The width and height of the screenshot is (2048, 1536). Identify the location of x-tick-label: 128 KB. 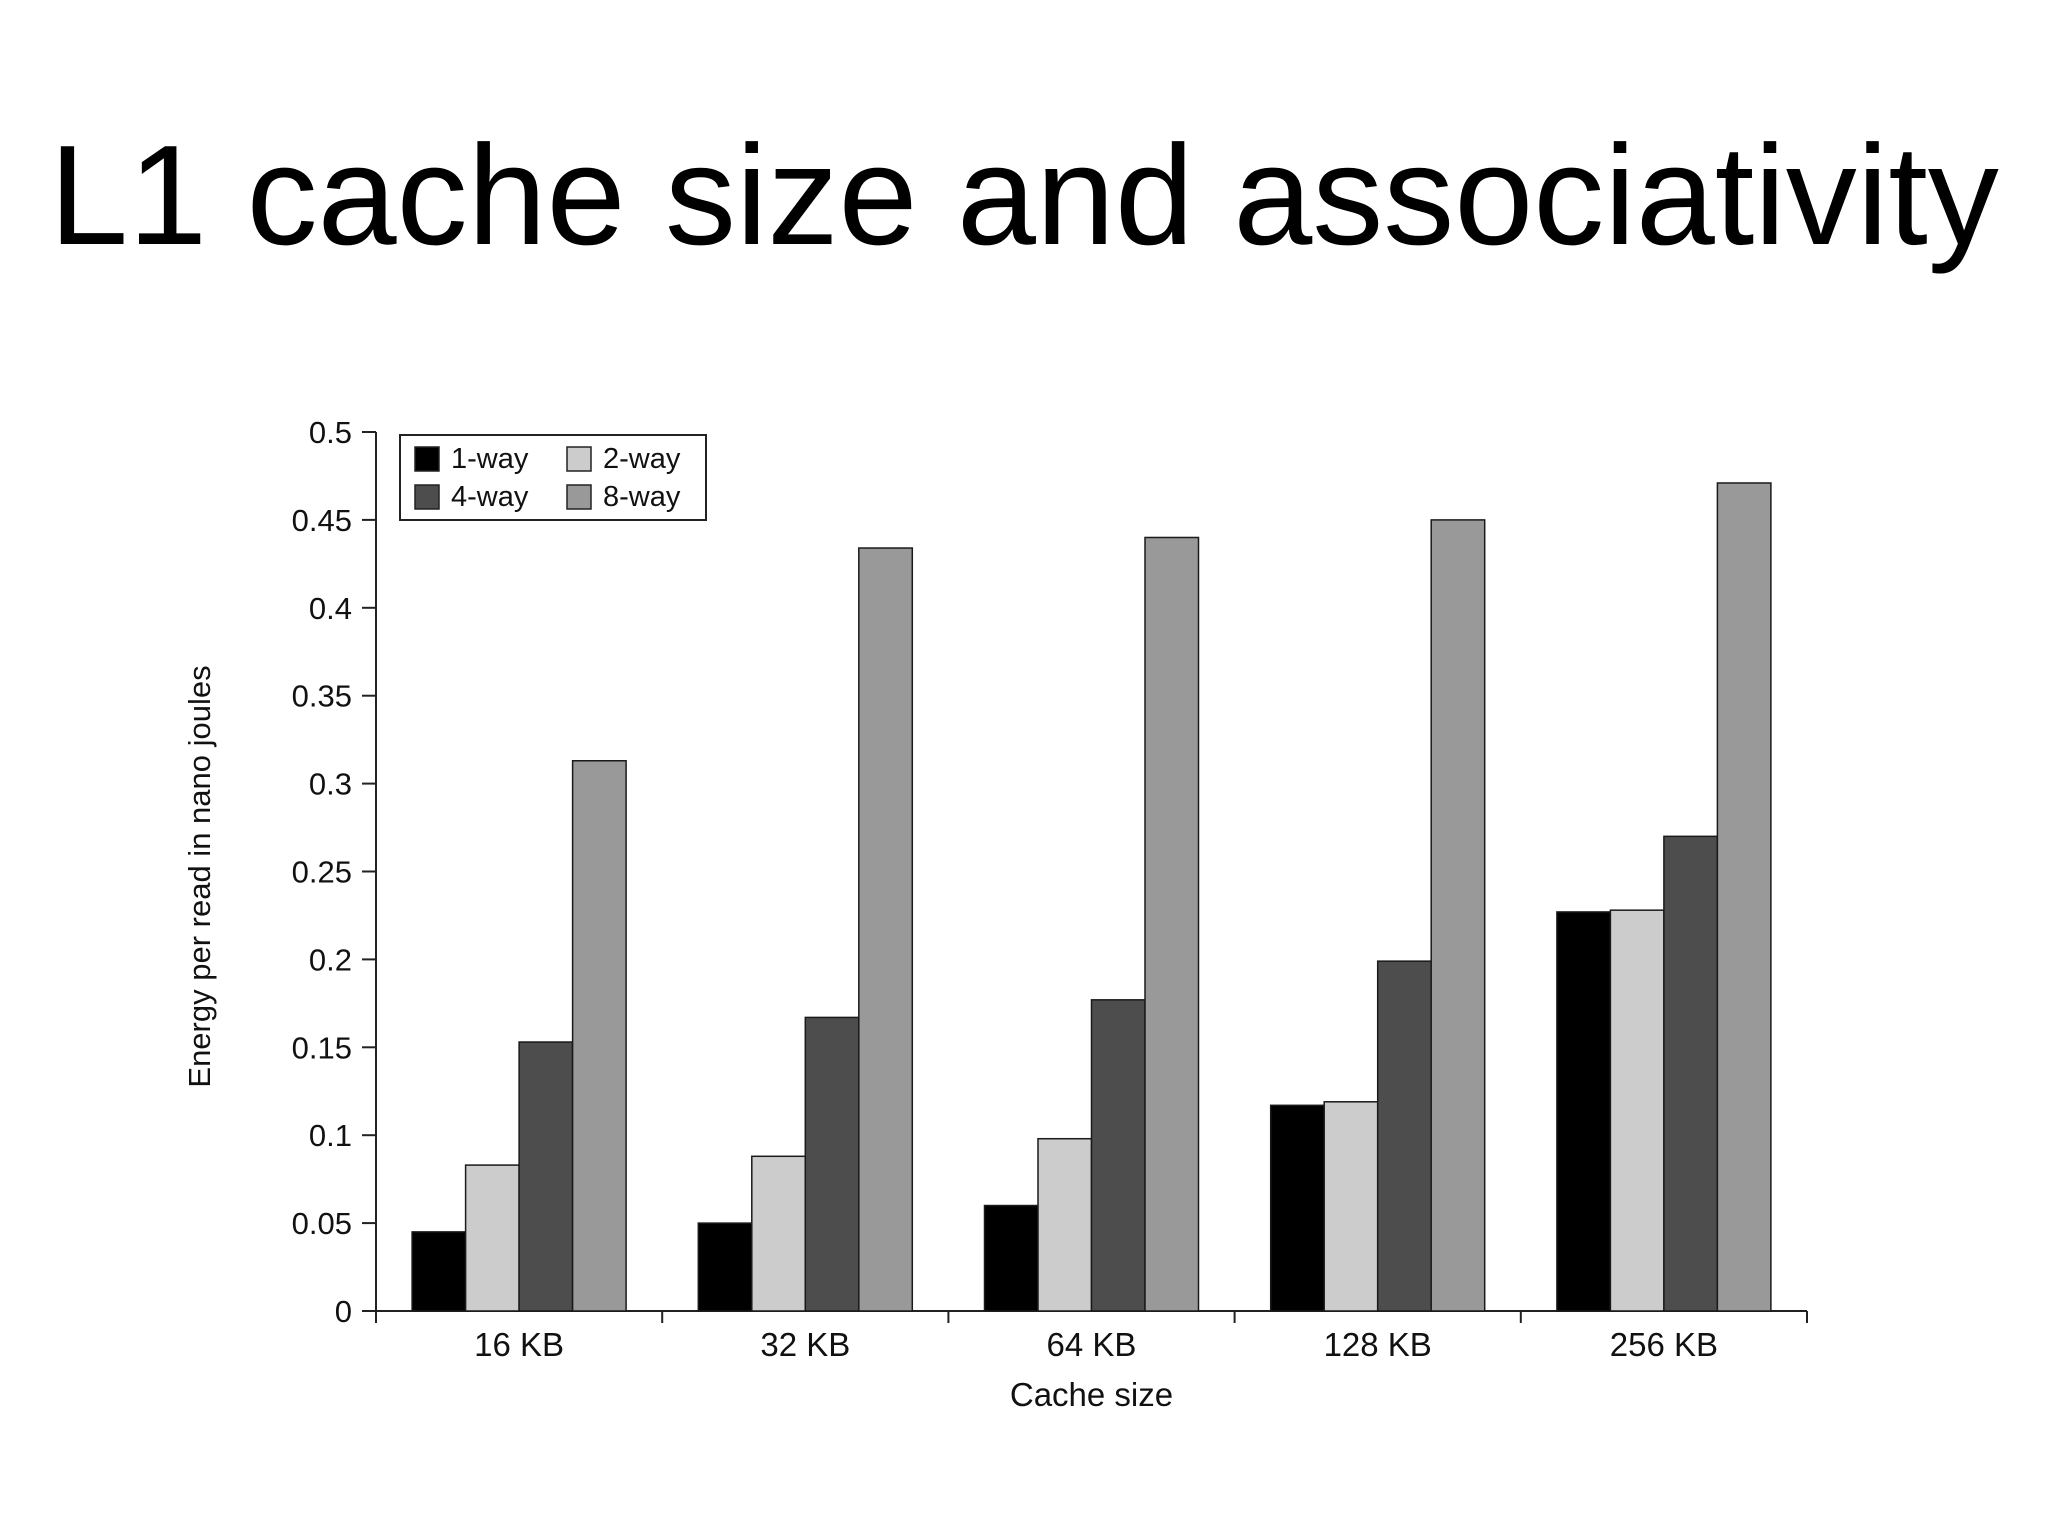
(1378, 1344).